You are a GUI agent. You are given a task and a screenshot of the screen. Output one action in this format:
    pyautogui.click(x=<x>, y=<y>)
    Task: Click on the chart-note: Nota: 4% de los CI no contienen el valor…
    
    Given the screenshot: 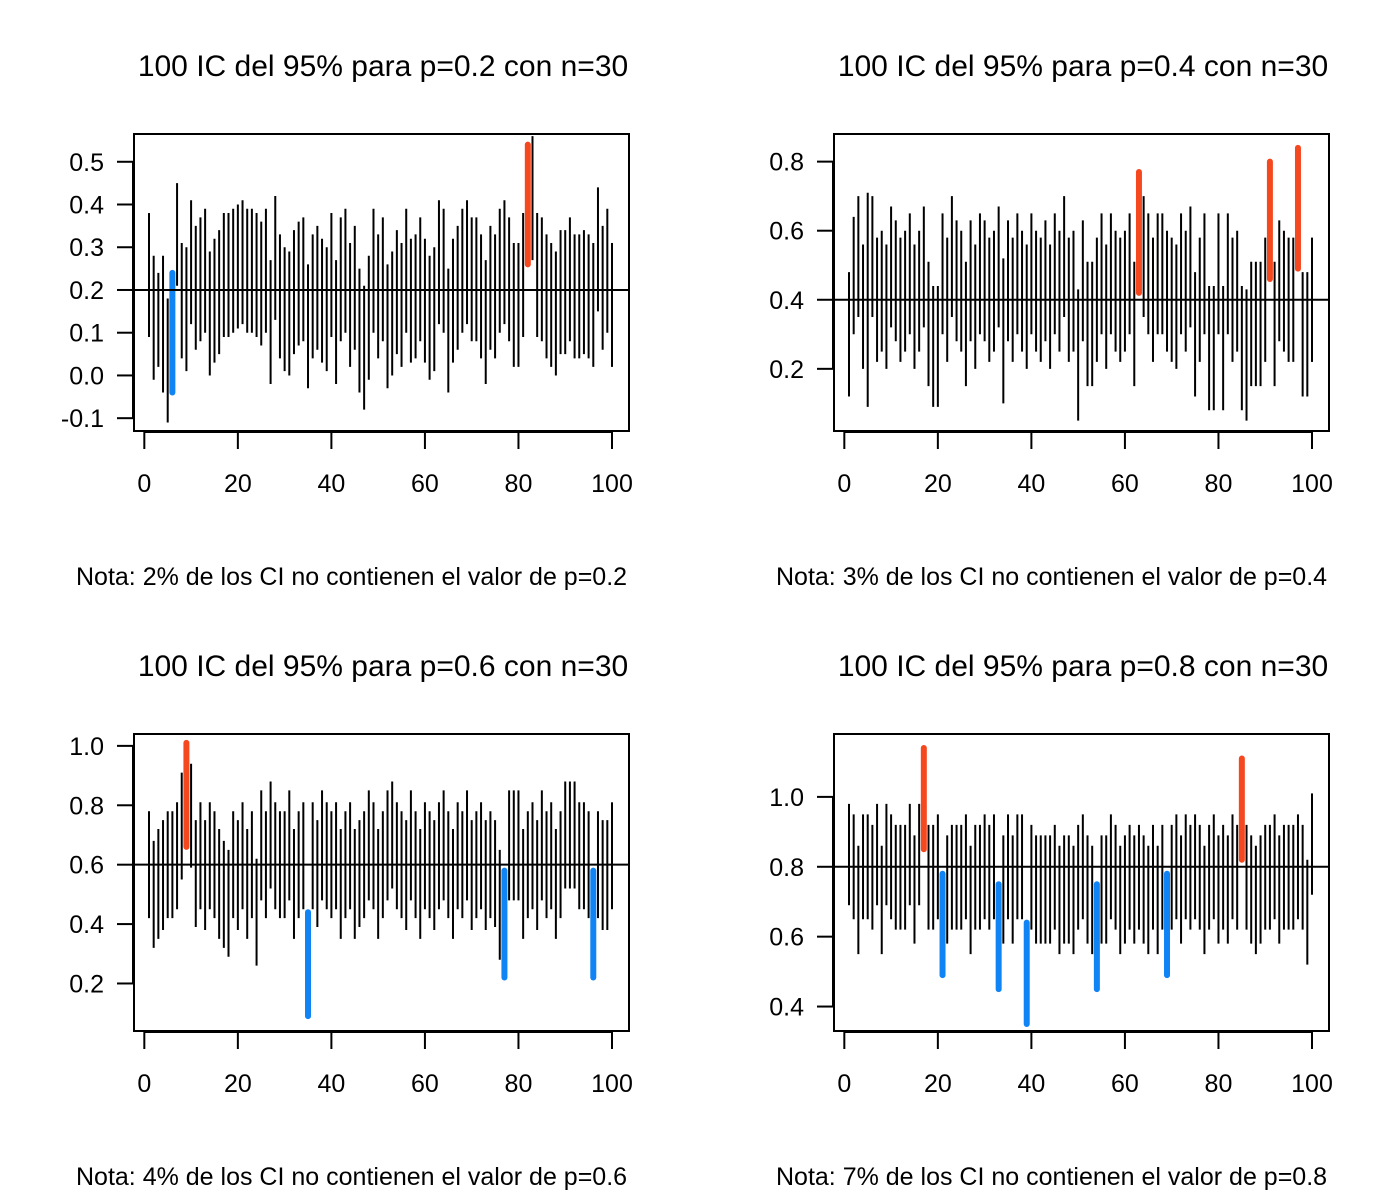 What is the action you would take?
    pyautogui.click(x=351, y=1177)
    